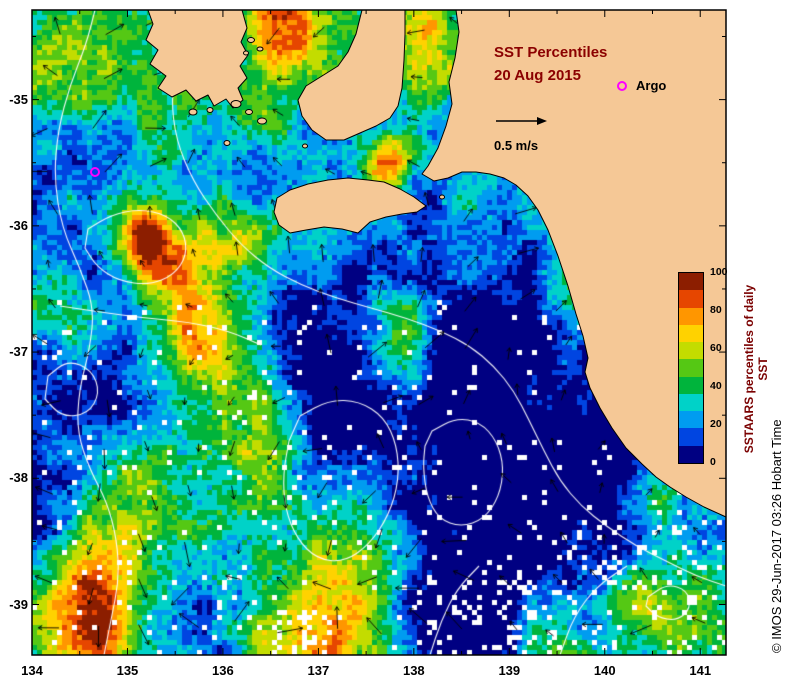  Describe the element at coordinates (223, 670) in the screenshot. I see `x-tick-label: 136` at that location.